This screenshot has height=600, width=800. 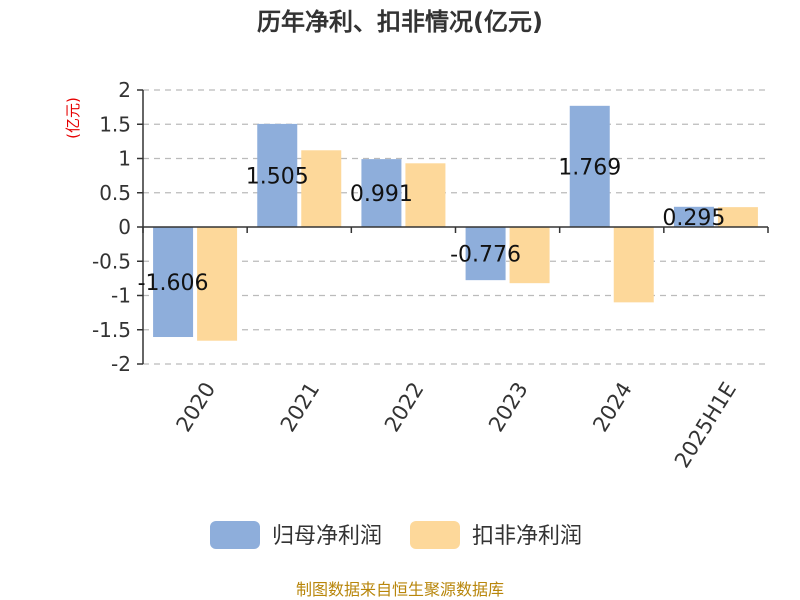 I want to click on data-label: 0.991, so click(x=381, y=194).